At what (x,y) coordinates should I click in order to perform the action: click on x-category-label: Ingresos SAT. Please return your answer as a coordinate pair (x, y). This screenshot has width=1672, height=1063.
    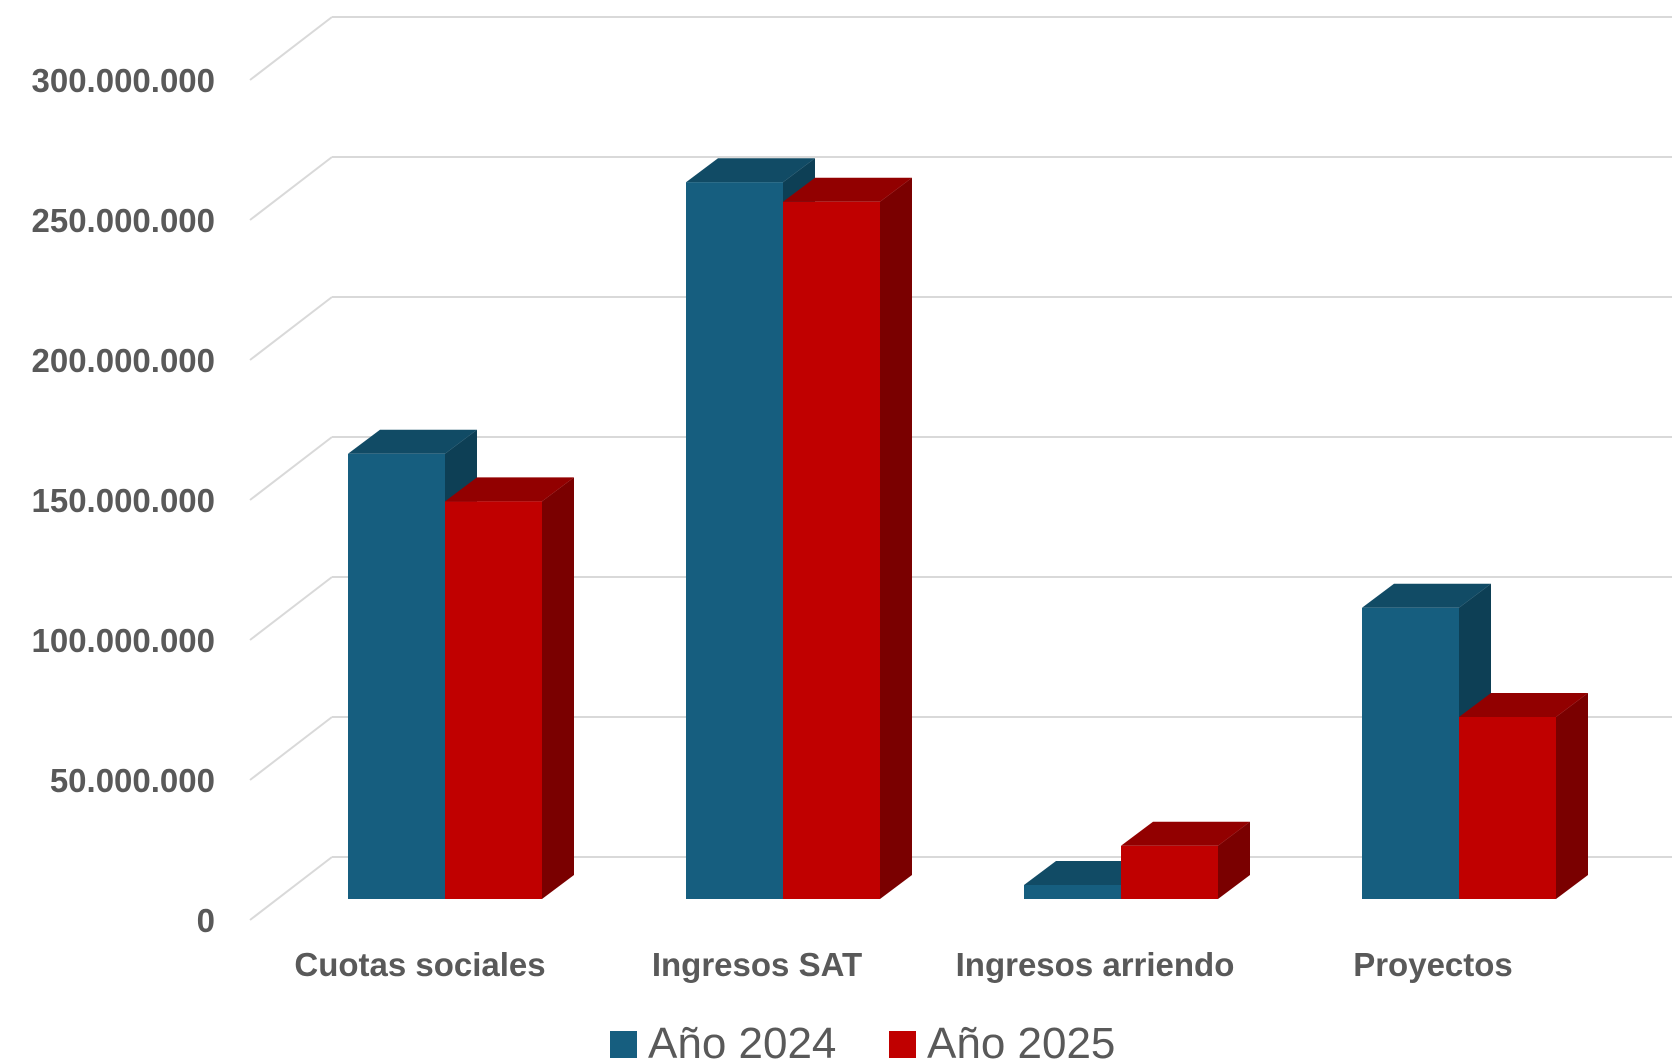
    Looking at the image, I should click on (757, 964).